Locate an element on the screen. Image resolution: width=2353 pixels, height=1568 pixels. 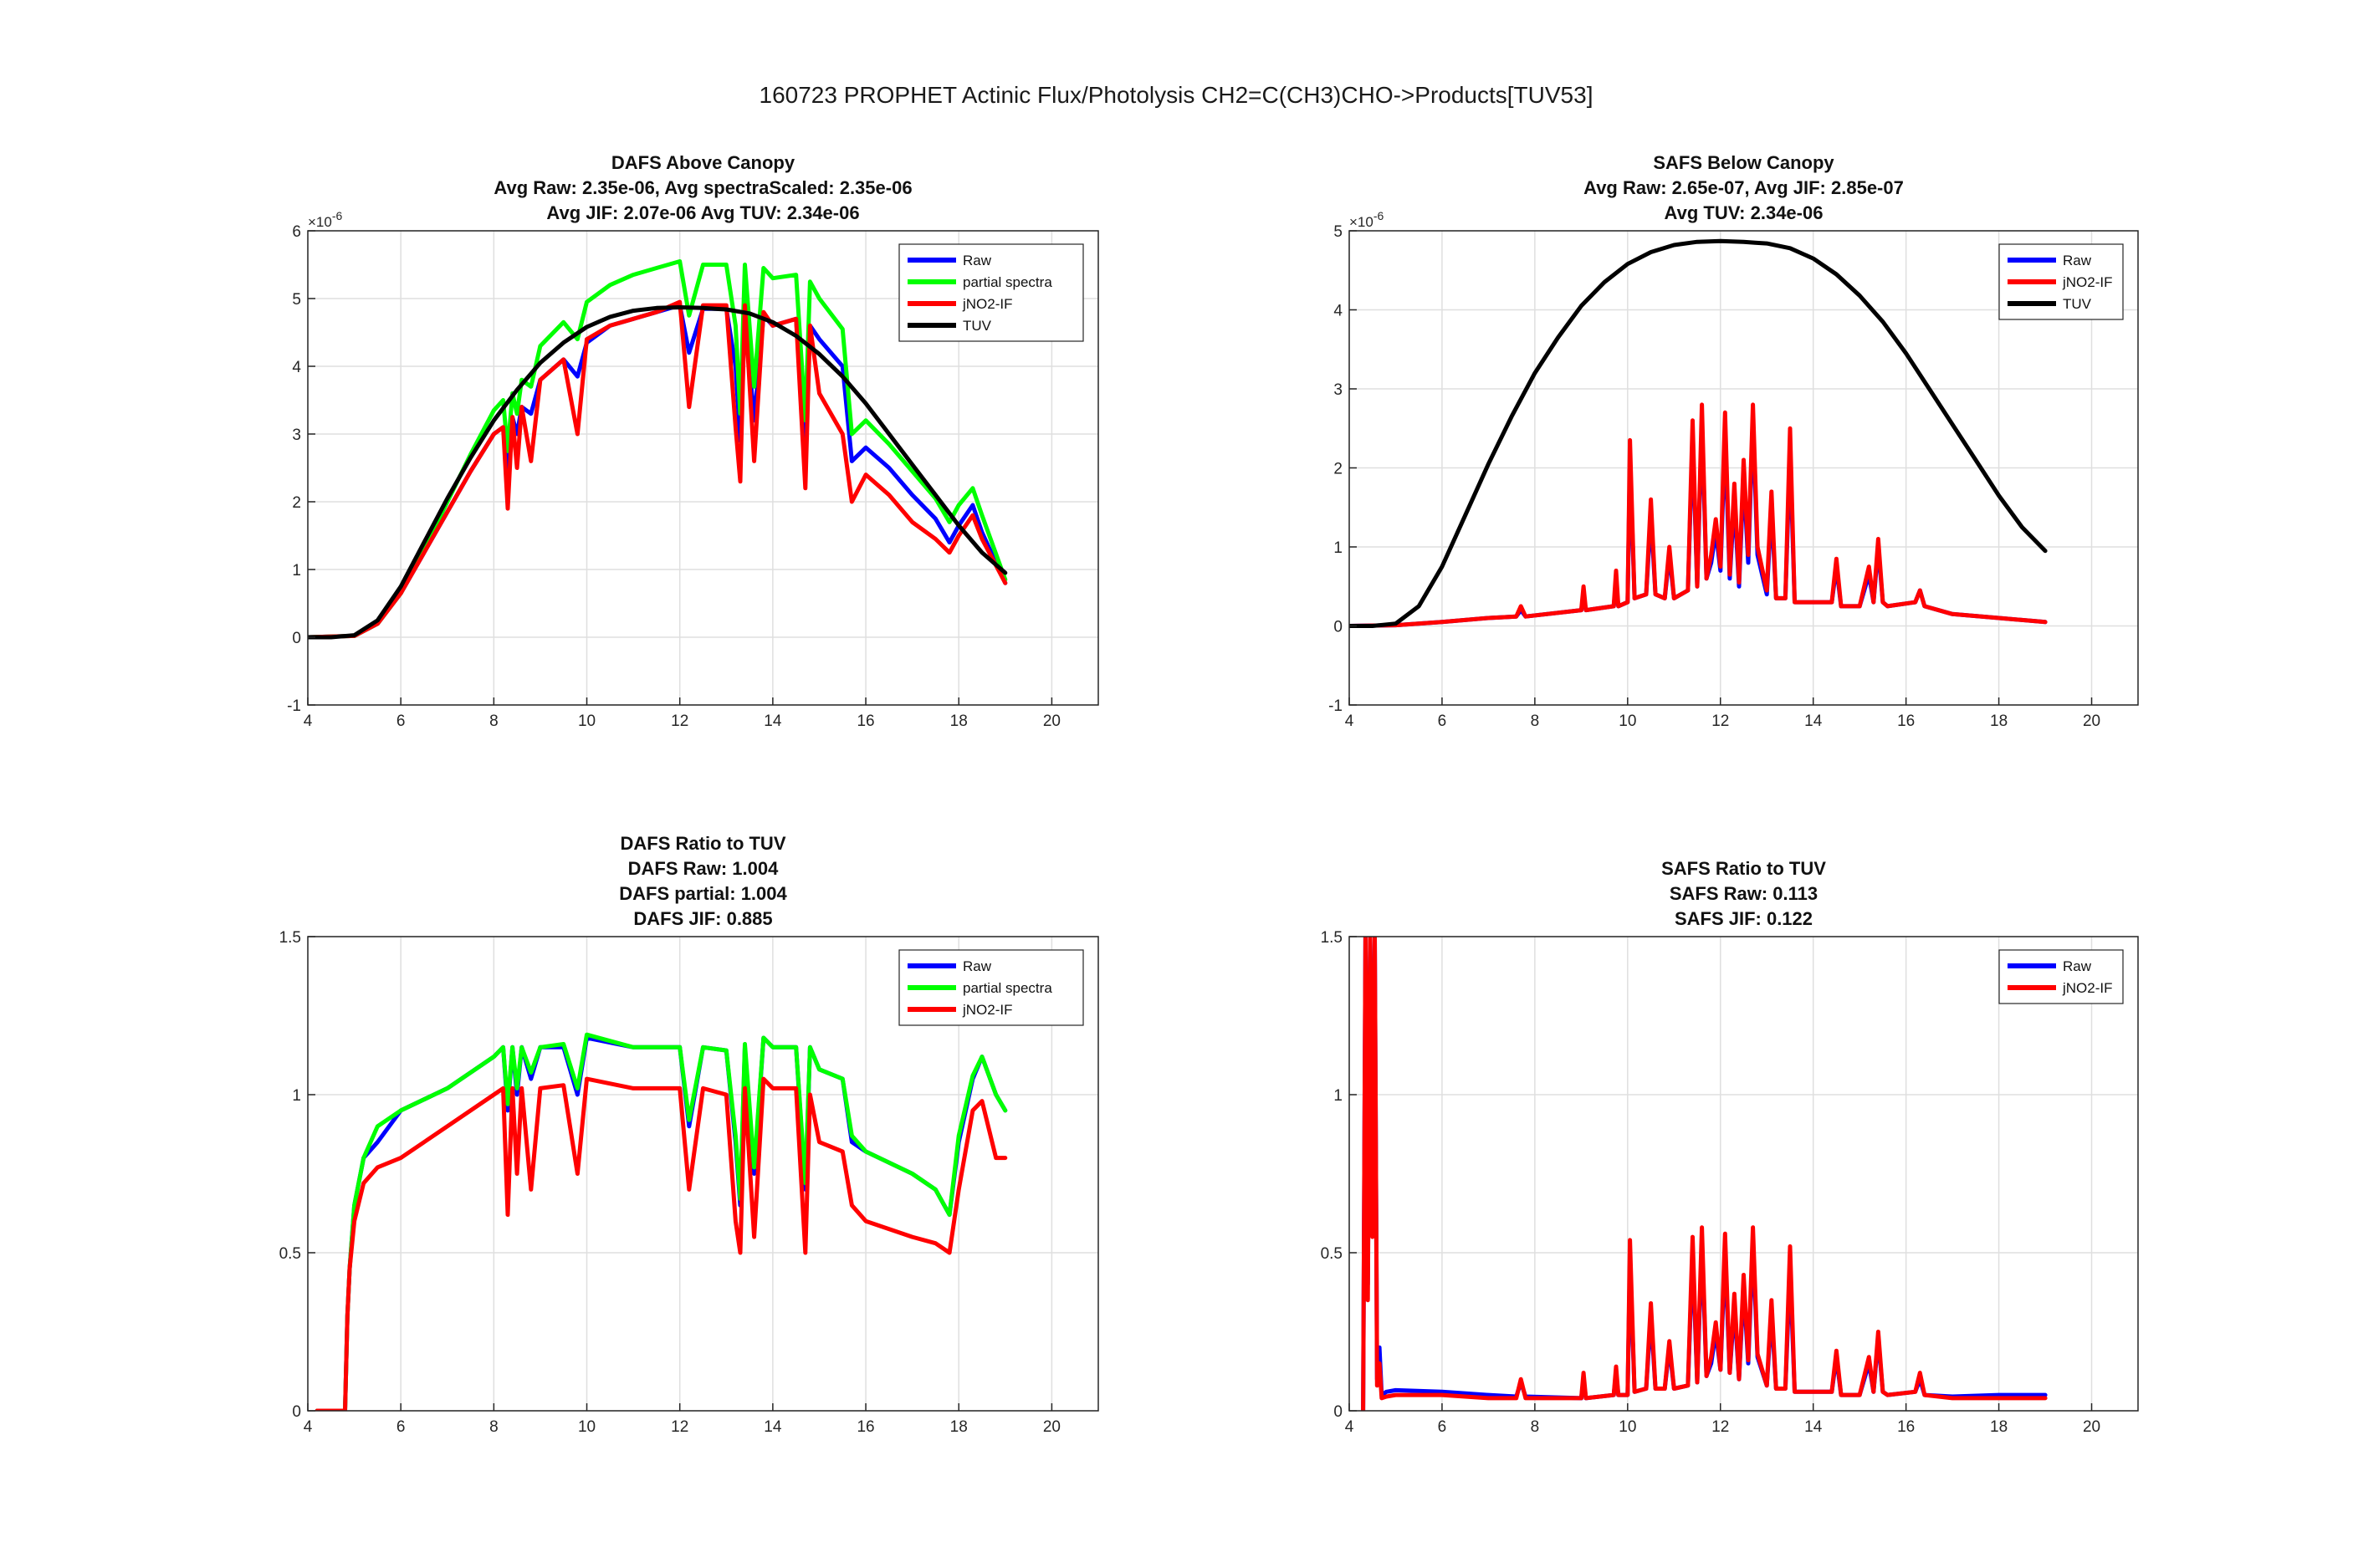
panel-title-line: Avg Raw: 2.65e-07, Avg JIF: 2.85e-07 is located at coordinates (1743, 187).